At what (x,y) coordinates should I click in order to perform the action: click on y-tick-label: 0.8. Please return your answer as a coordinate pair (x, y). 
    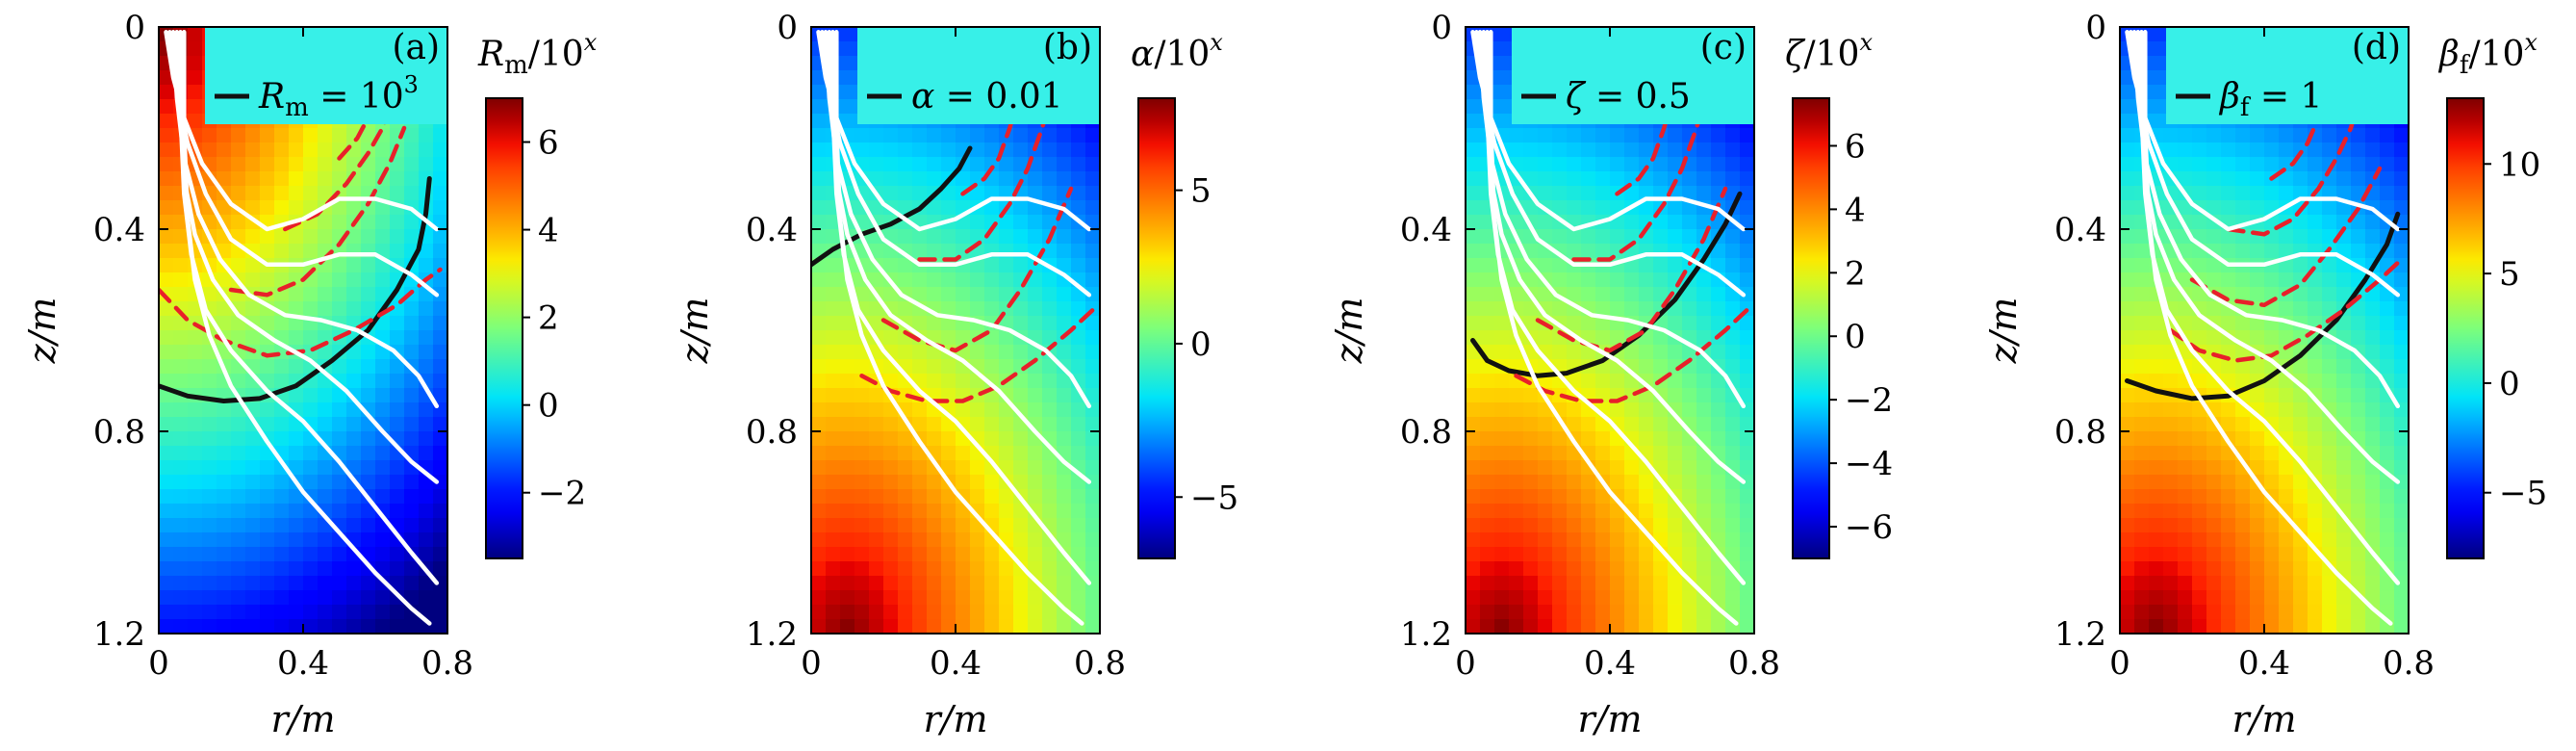
    Looking at the image, I should click on (2080, 432).